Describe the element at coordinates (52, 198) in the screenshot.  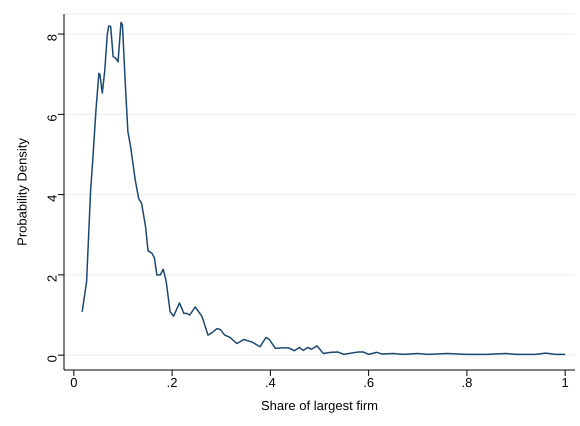
I see `y-tick-label: 4` at that location.